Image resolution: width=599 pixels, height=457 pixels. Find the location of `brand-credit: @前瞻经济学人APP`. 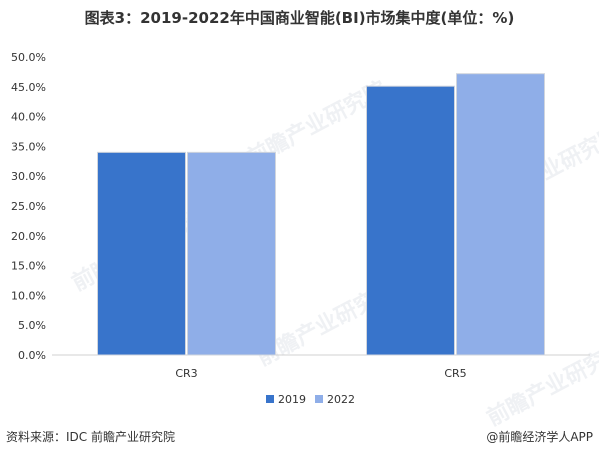

brand-credit: @前瞻经济学人APP is located at coordinates (539, 437).